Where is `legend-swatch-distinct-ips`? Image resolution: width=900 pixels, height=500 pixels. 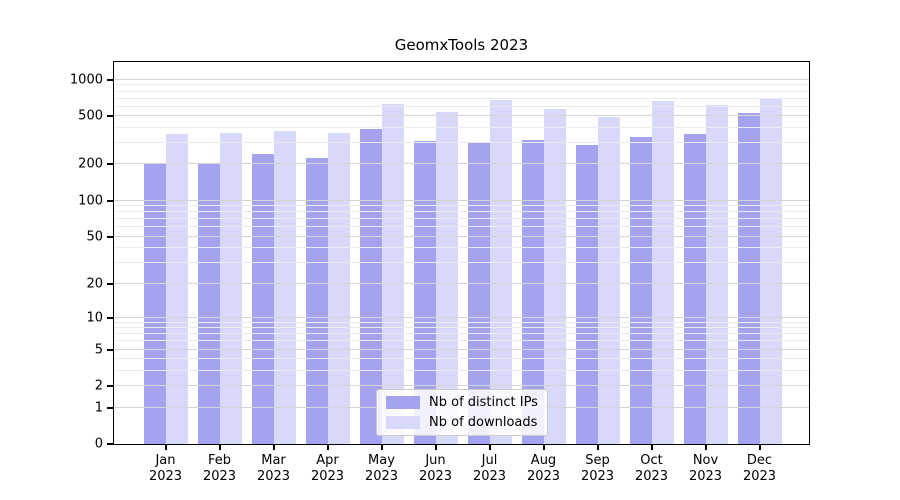
legend-swatch-distinct-ips is located at coordinates (403, 402).